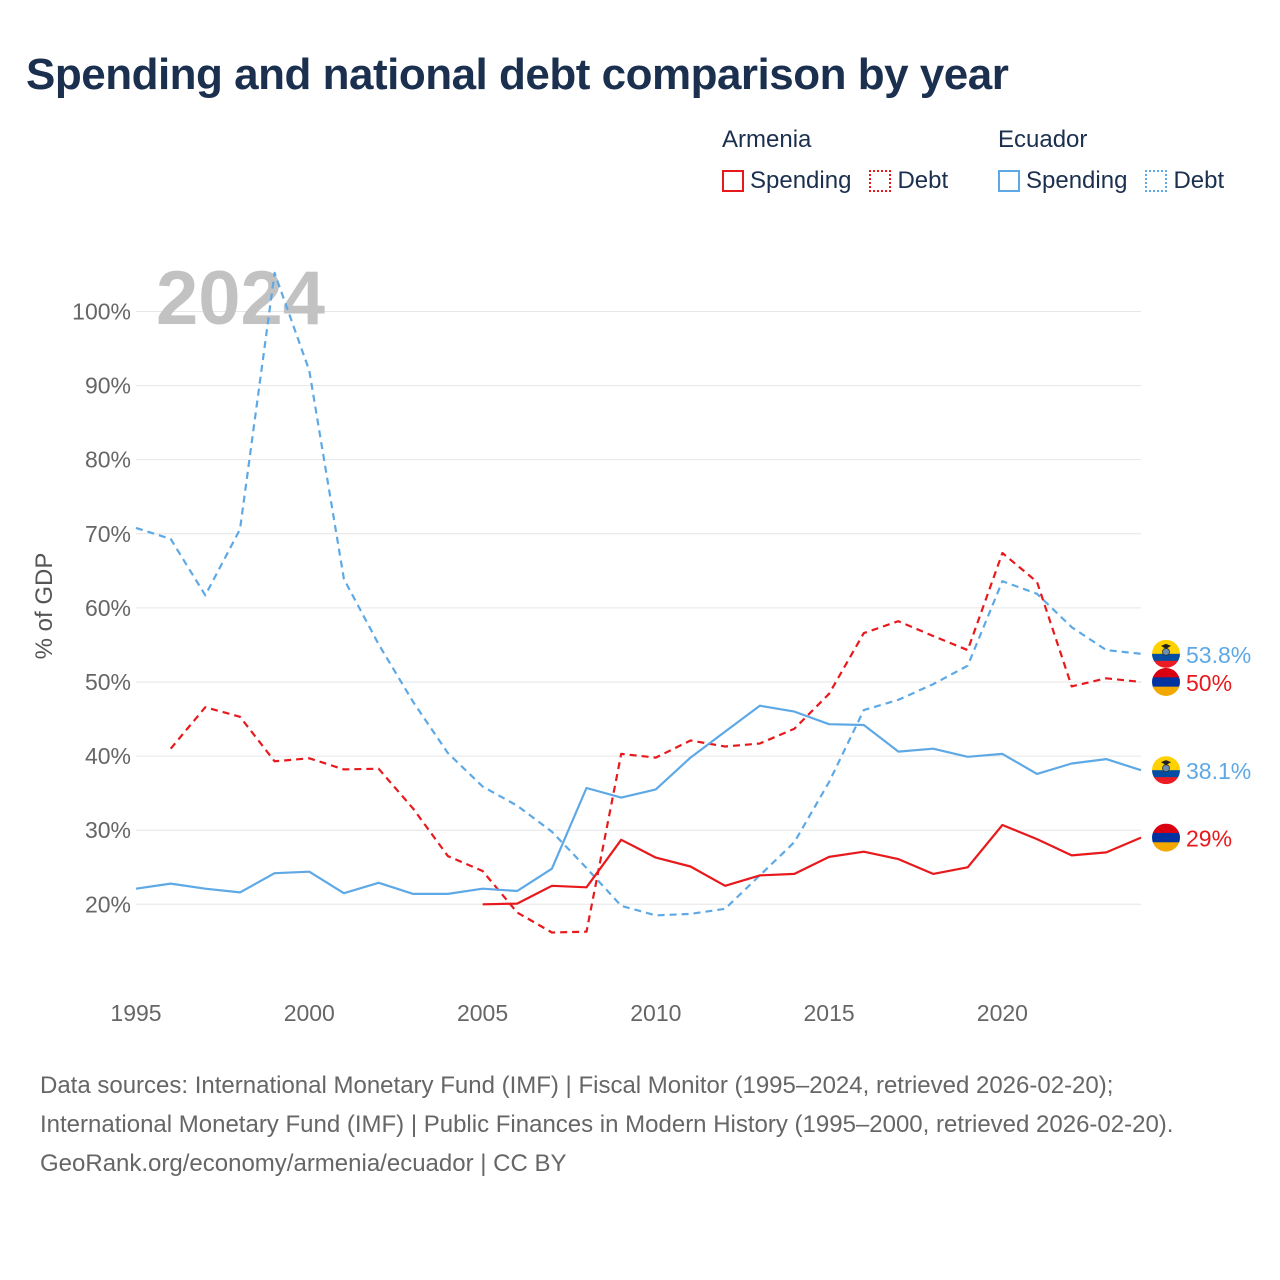 The height and width of the screenshot is (1280, 1280). What do you see at coordinates (108, 830) in the screenshot?
I see `y-tick-label: 30%` at bounding box center [108, 830].